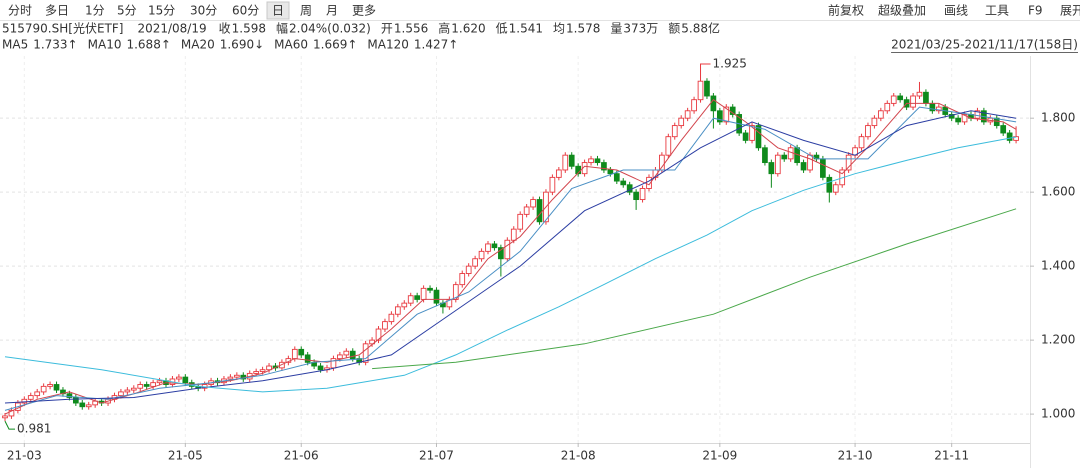 Image resolution: width=1080 pixels, height=468 pixels. What do you see at coordinates (55, 45) in the screenshot?
I see `legend-value: 1.733↑` at bounding box center [55, 45].